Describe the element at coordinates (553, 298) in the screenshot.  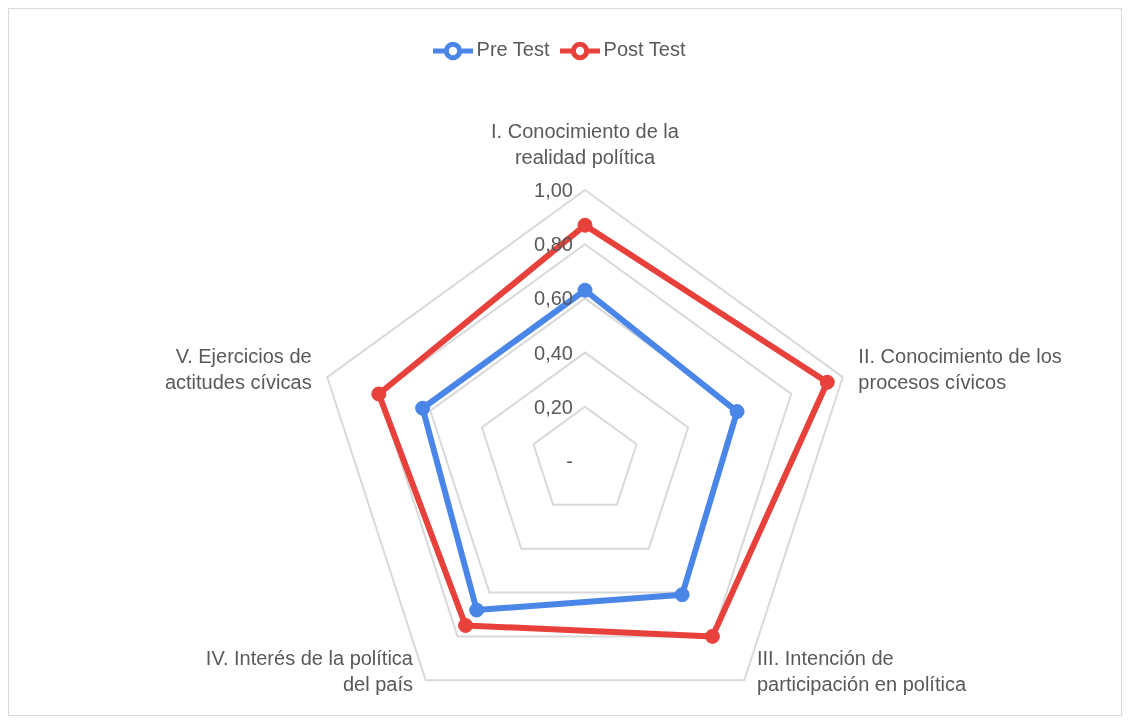
I see `y-tick-label: 0,60` at that location.